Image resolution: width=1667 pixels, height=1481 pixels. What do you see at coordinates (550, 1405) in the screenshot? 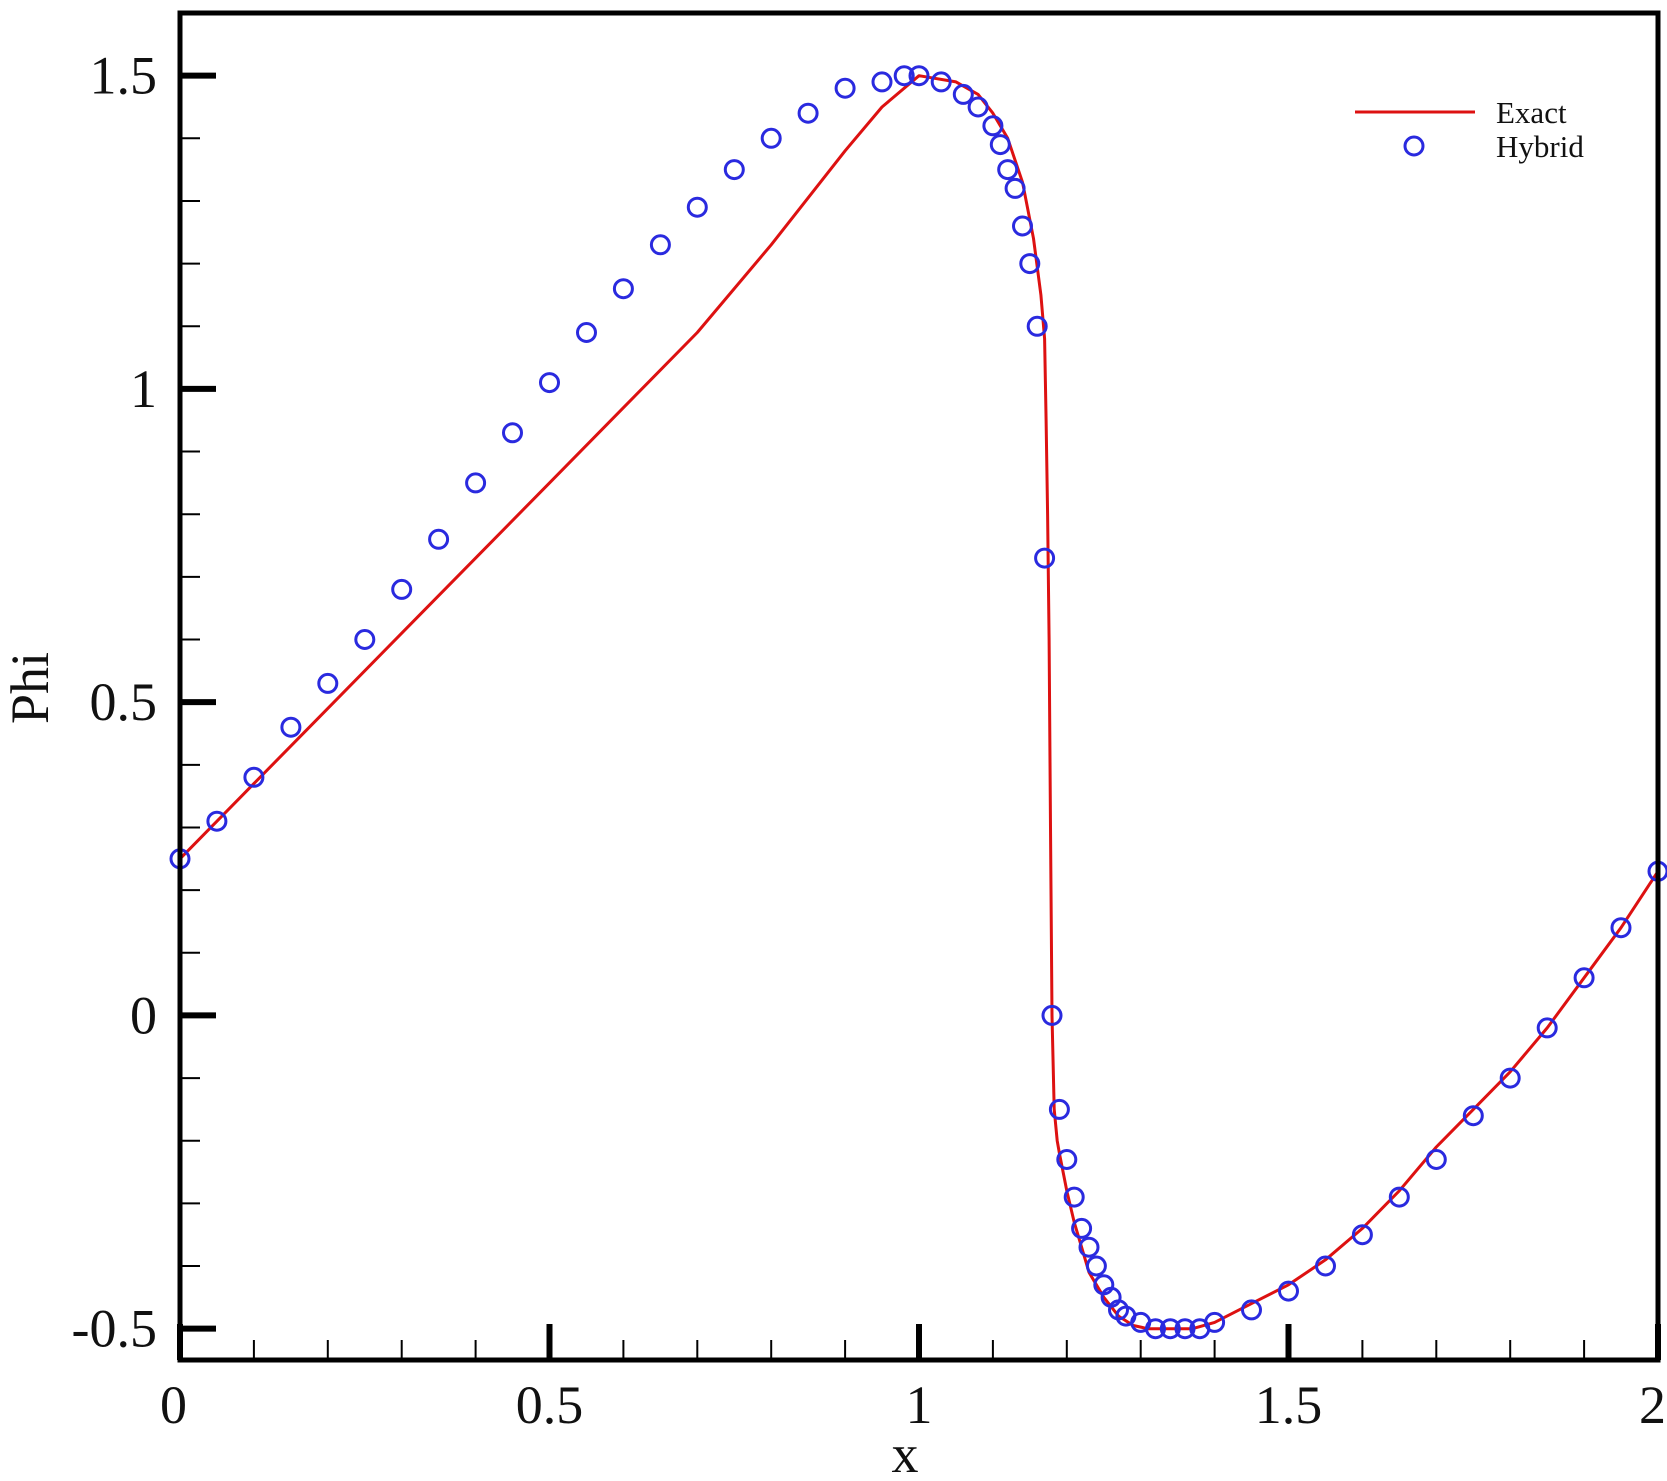
I see `x-tick-label: 0.5` at bounding box center [550, 1405].